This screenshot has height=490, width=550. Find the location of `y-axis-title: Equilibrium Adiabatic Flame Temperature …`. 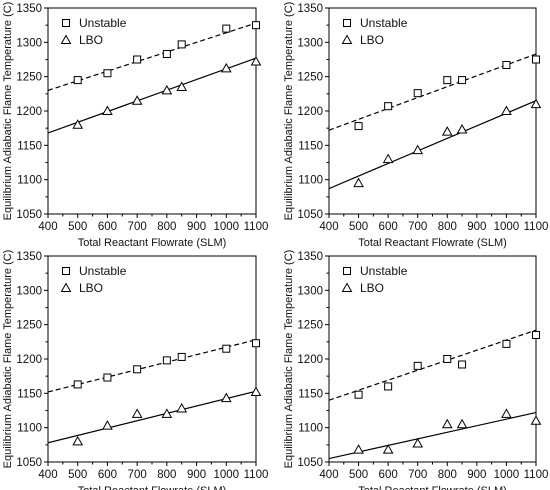

y-axis-title: Equilibrium Adiabatic Flame Temperature … is located at coordinates (289, 111).